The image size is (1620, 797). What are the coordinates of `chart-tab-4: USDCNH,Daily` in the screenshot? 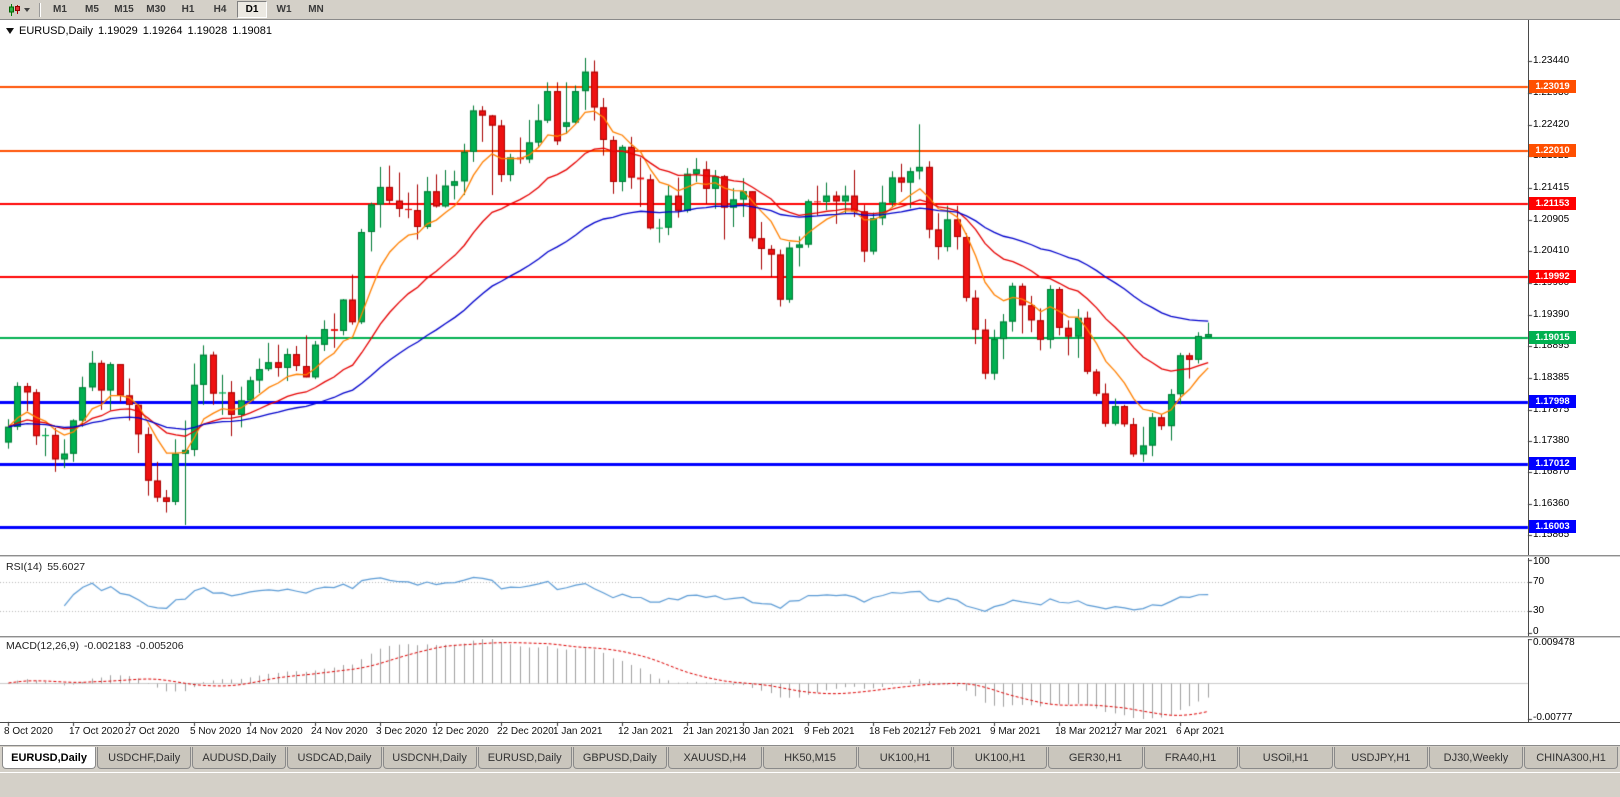 It's located at (429, 758).